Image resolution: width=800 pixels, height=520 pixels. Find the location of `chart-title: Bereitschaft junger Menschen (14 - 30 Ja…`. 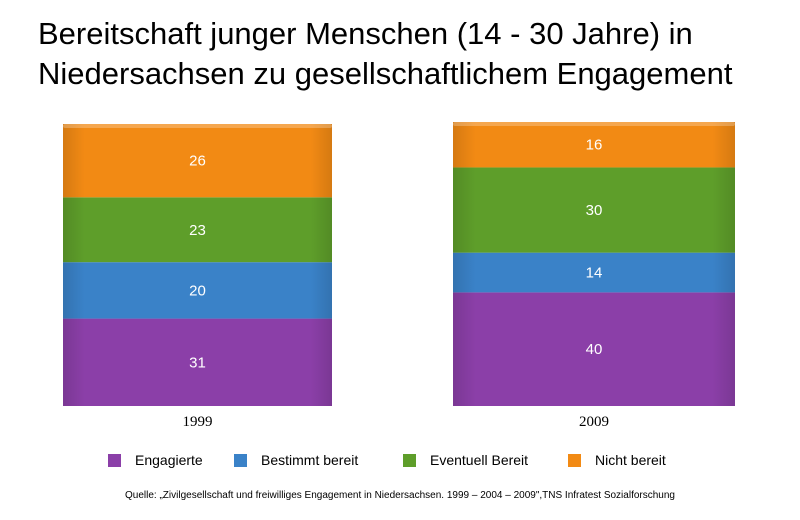

chart-title: Bereitschaft junger Menschen (14 - 30 Ja… is located at coordinates (413, 54).